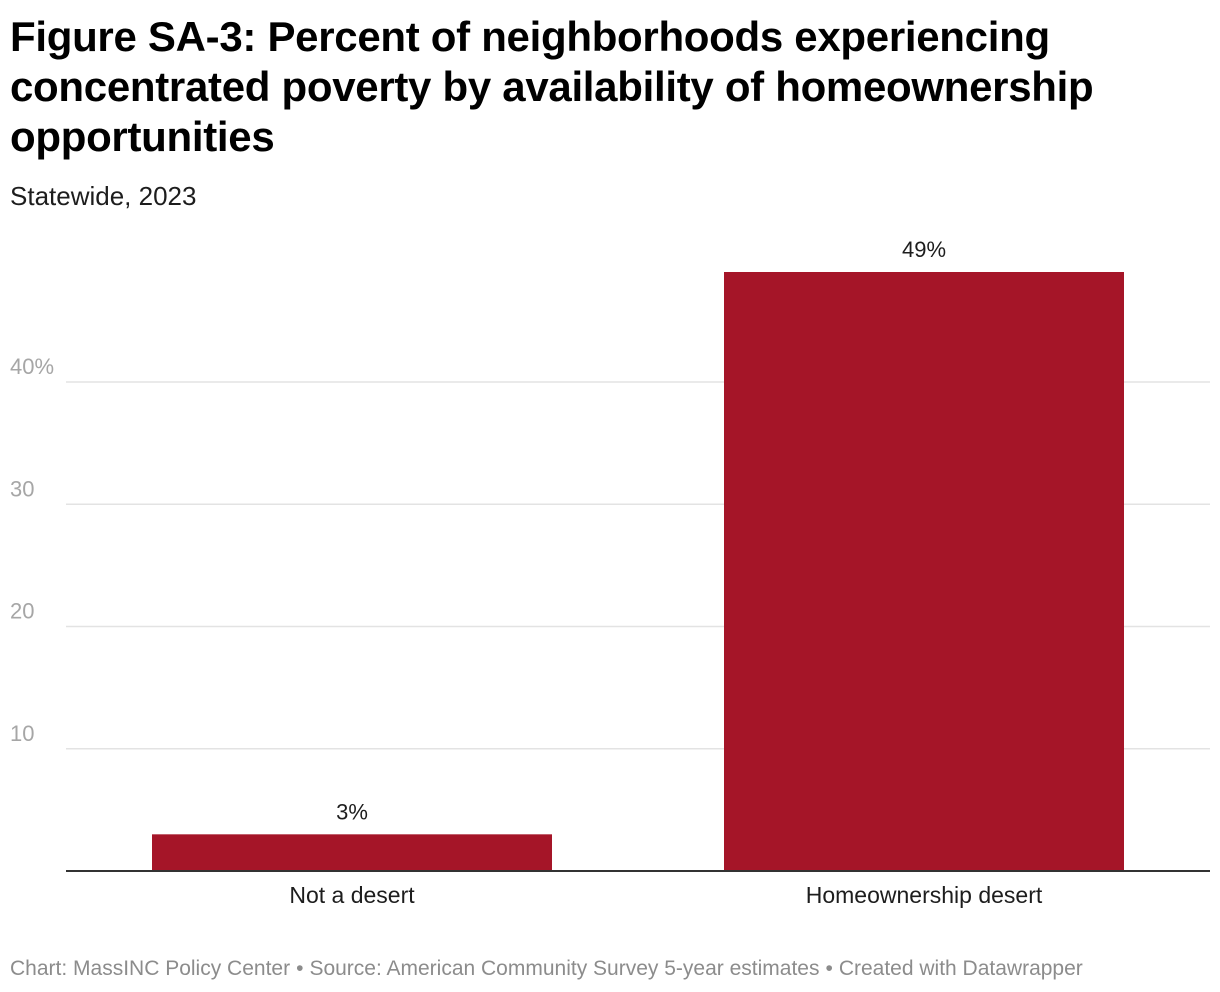  I want to click on y-tick-label: 20, so click(22, 611).